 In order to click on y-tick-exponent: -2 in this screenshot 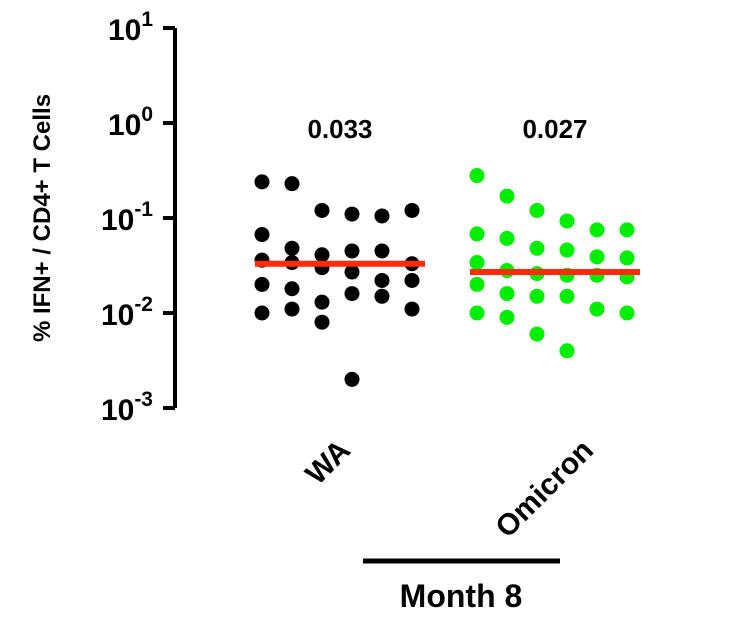, I will do `click(143, 304)`.